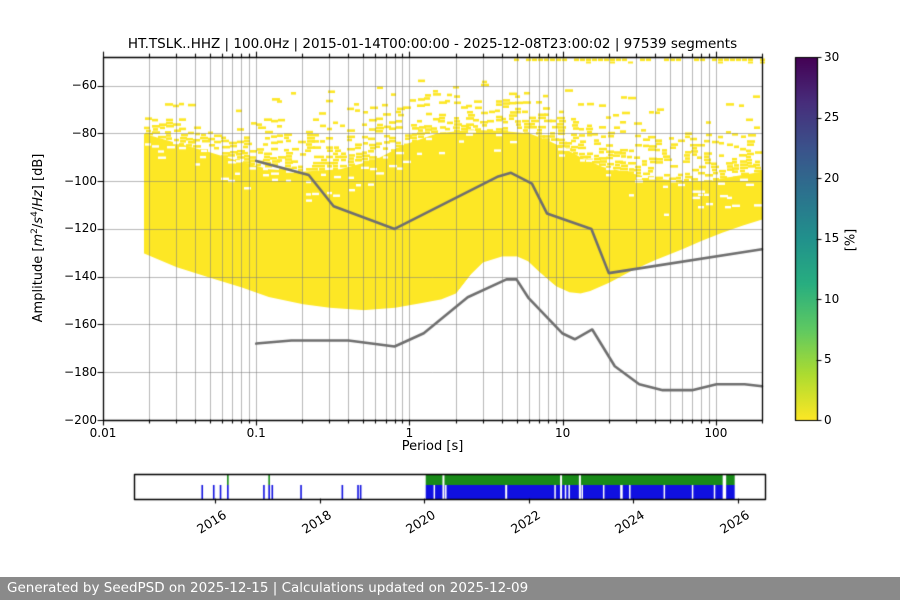 This screenshot has height=600, width=900. I want to click on y-tick-label: −60, so click(84, 85).